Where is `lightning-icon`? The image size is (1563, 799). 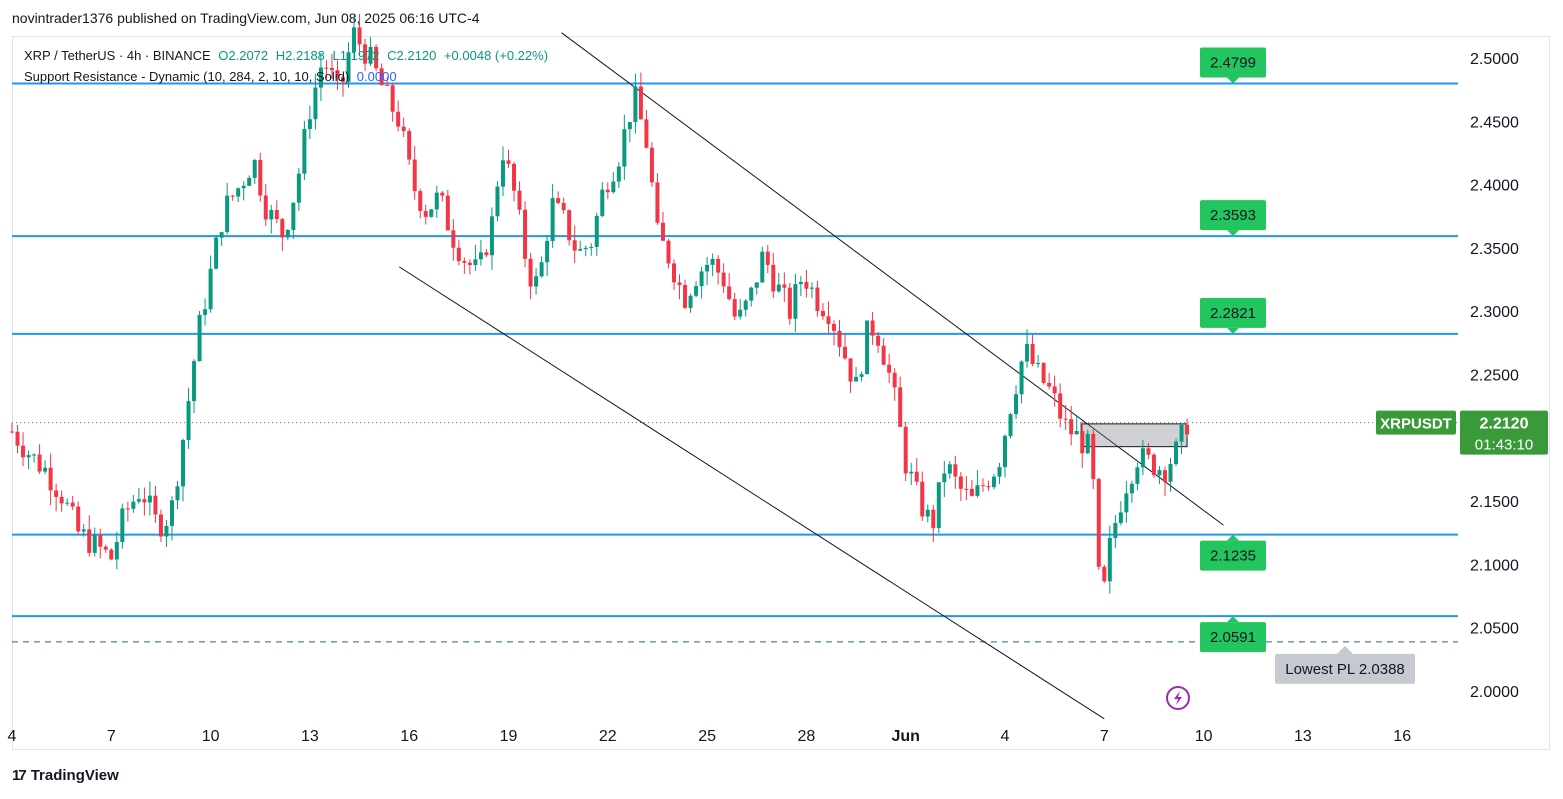
lightning-icon is located at coordinates (1178, 698).